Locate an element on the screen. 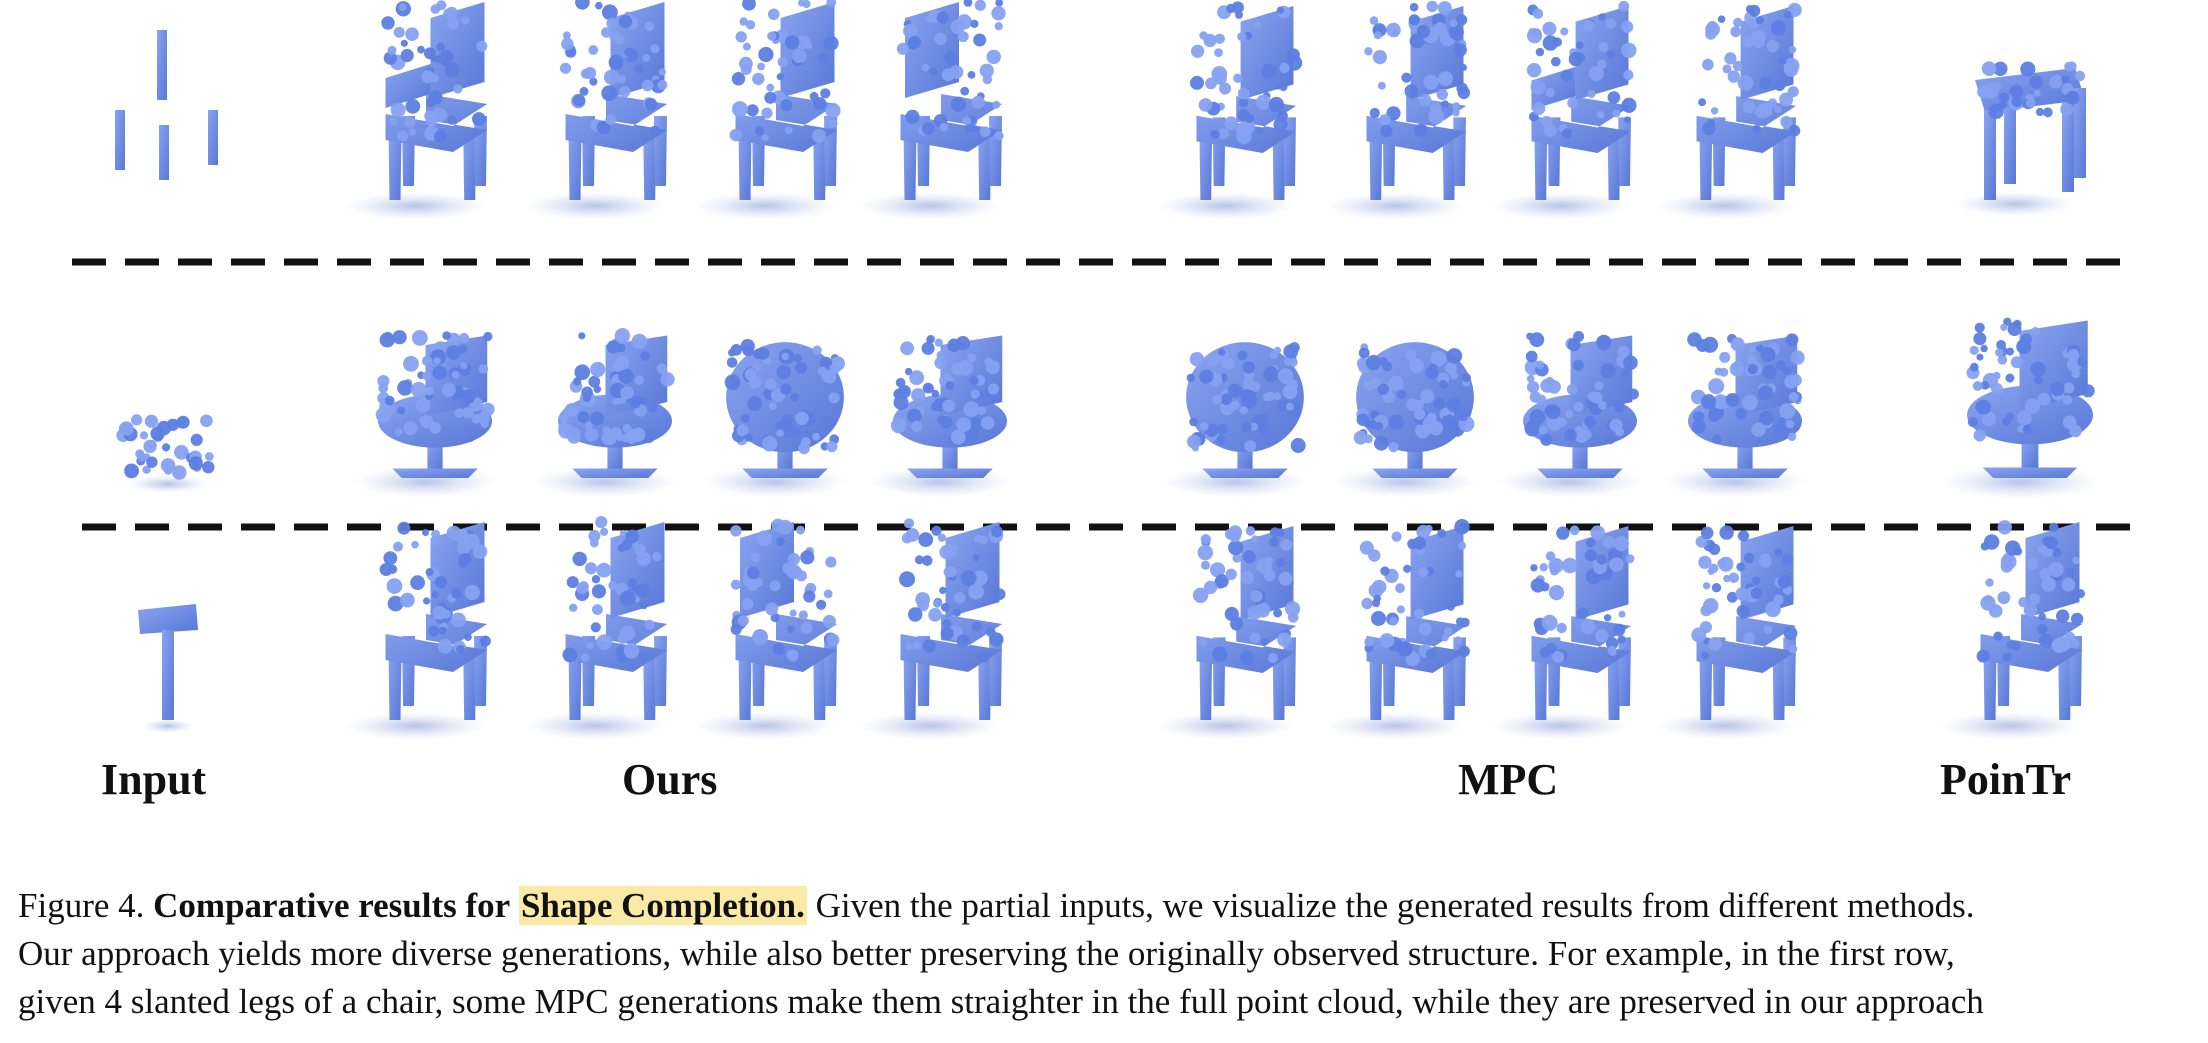 This screenshot has height=1043, width=2208. column-label-mpc: MPC is located at coordinates (1508, 779).